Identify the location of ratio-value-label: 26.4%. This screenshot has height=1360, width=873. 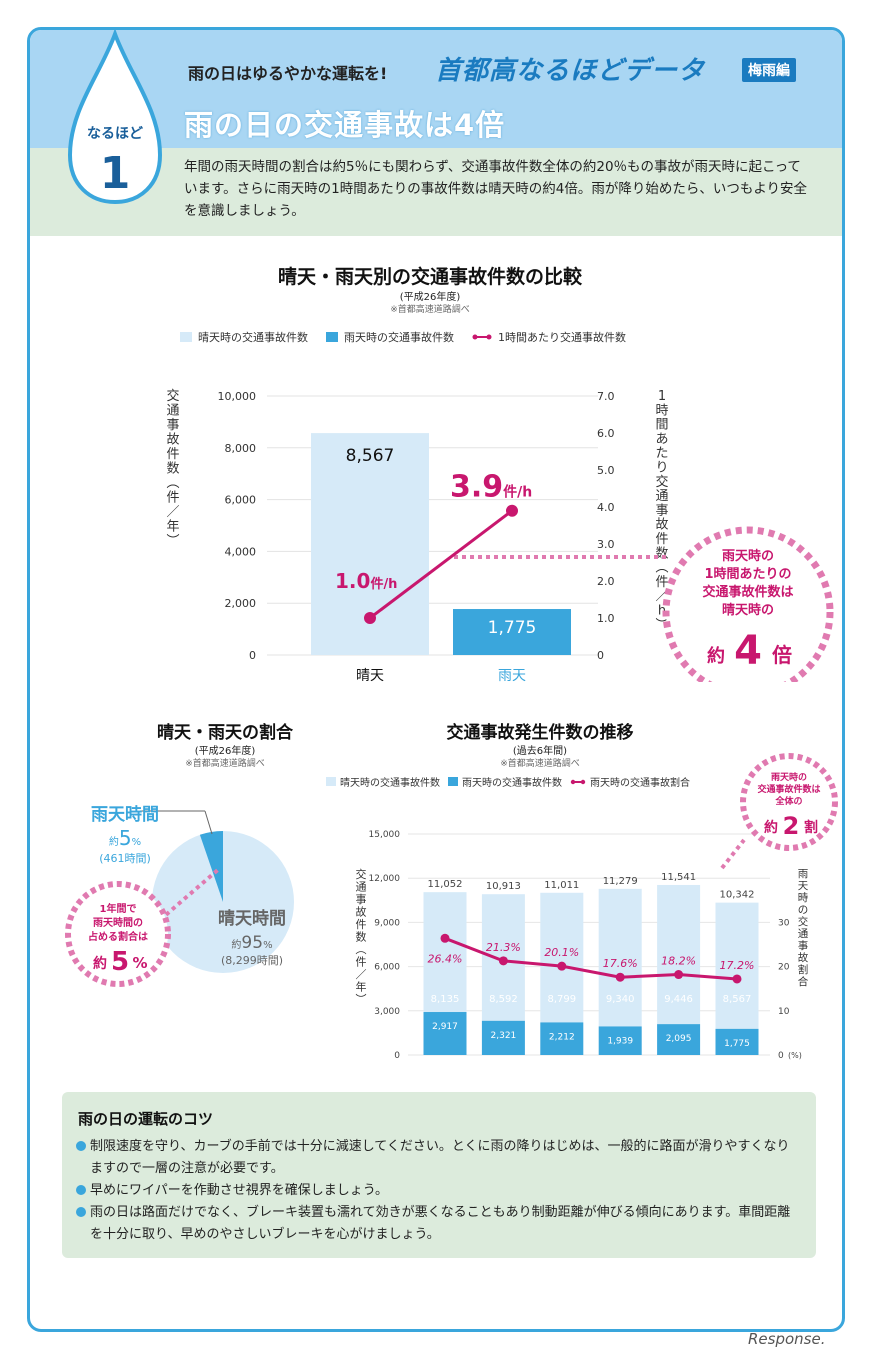
(445, 958).